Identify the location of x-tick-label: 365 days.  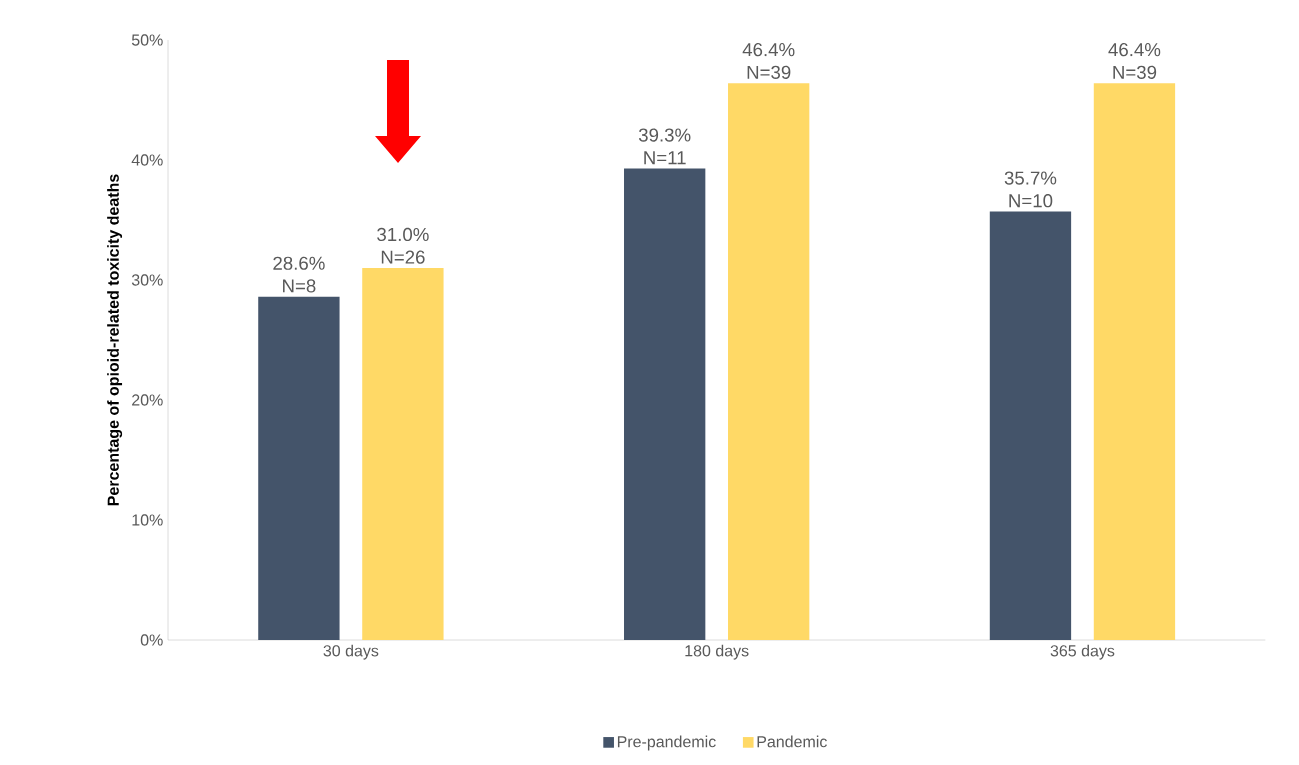
(1082, 652).